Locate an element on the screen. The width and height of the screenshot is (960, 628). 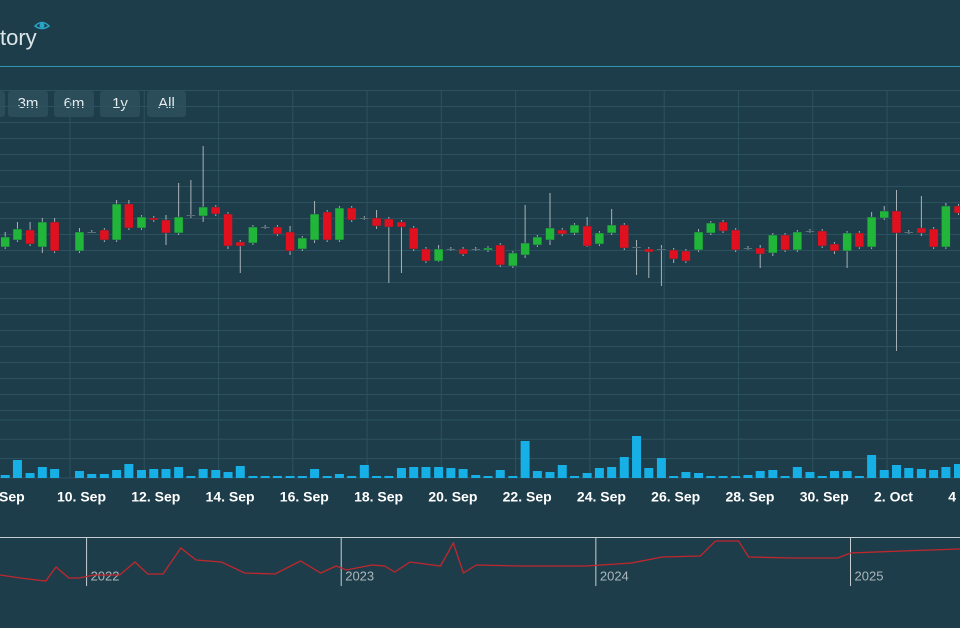
x-tick-label: 28. Sep is located at coordinates (749, 497).